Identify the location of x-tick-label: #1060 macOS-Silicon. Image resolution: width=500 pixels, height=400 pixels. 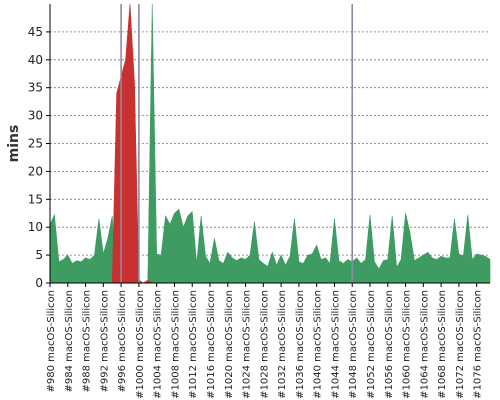
(407, 344).